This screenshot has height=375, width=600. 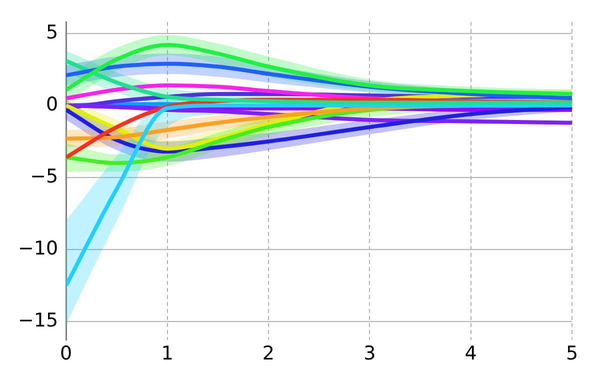 What do you see at coordinates (66, 353) in the screenshot?
I see `x-tick-label: 0` at bounding box center [66, 353].